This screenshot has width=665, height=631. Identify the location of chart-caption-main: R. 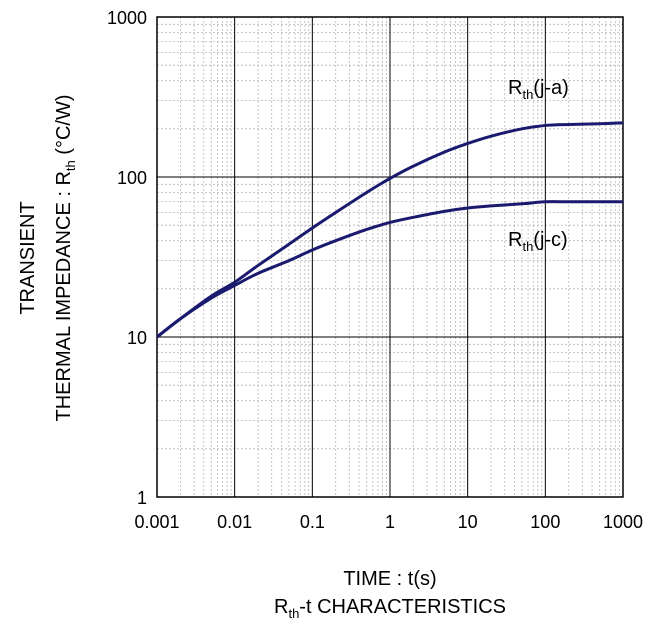
(281, 607).